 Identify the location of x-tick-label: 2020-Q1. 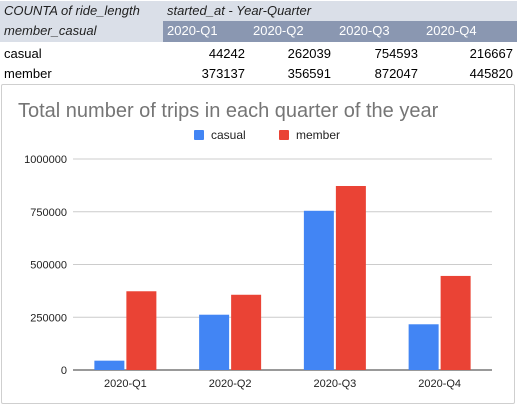
(125, 384).